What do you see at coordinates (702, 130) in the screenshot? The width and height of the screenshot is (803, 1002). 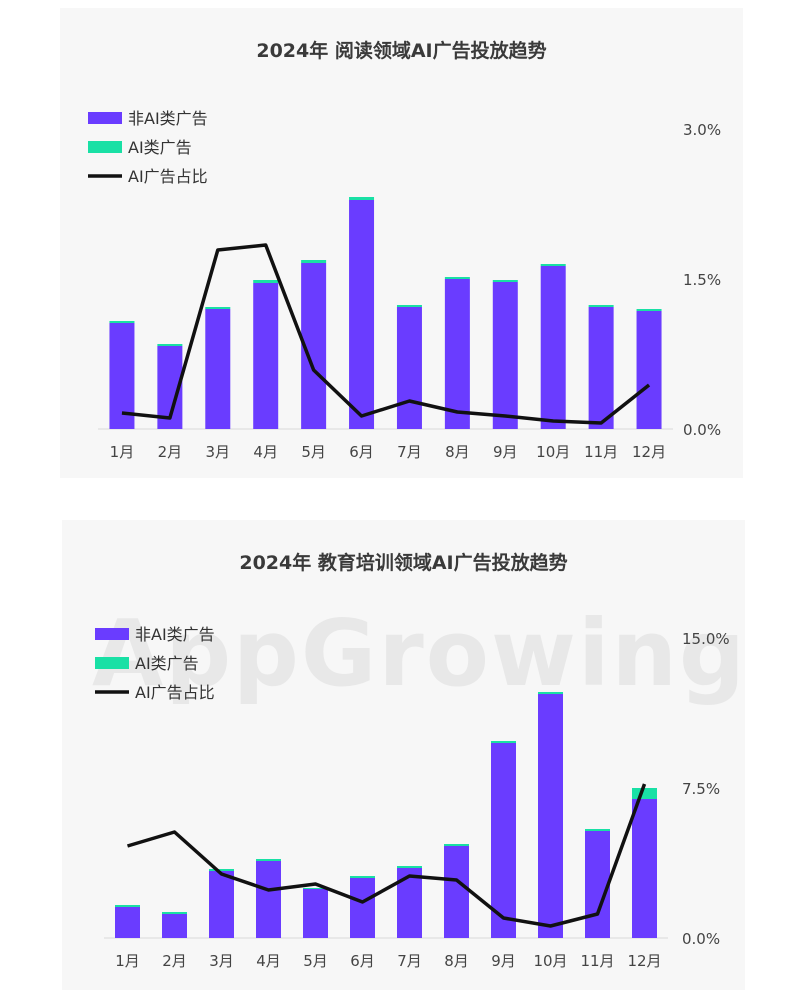 I see `y2-tick-label: 3.0%` at bounding box center [702, 130].